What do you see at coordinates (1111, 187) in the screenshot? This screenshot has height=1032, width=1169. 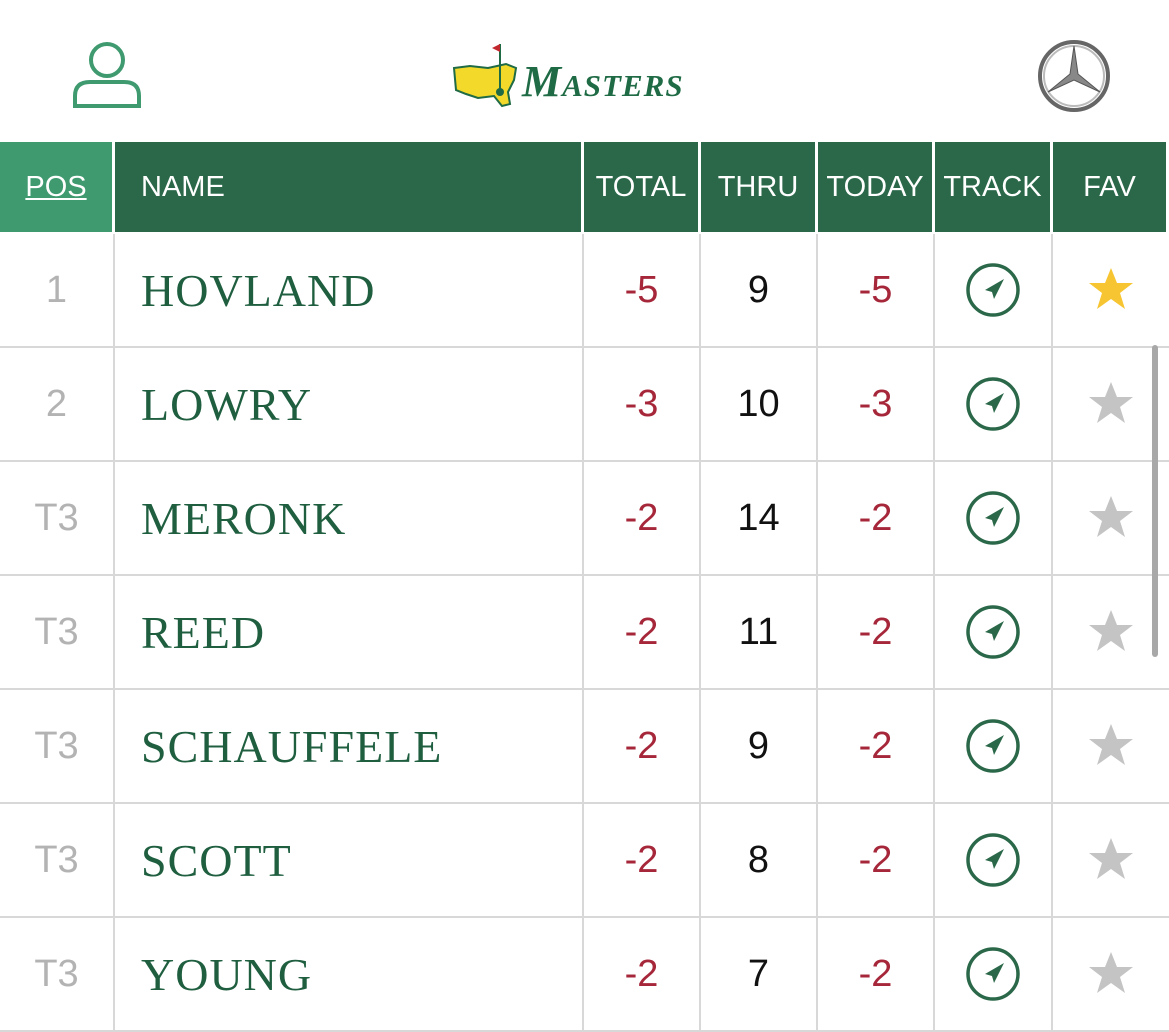 I see `column-header: FAV` at bounding box center [1111, 187].